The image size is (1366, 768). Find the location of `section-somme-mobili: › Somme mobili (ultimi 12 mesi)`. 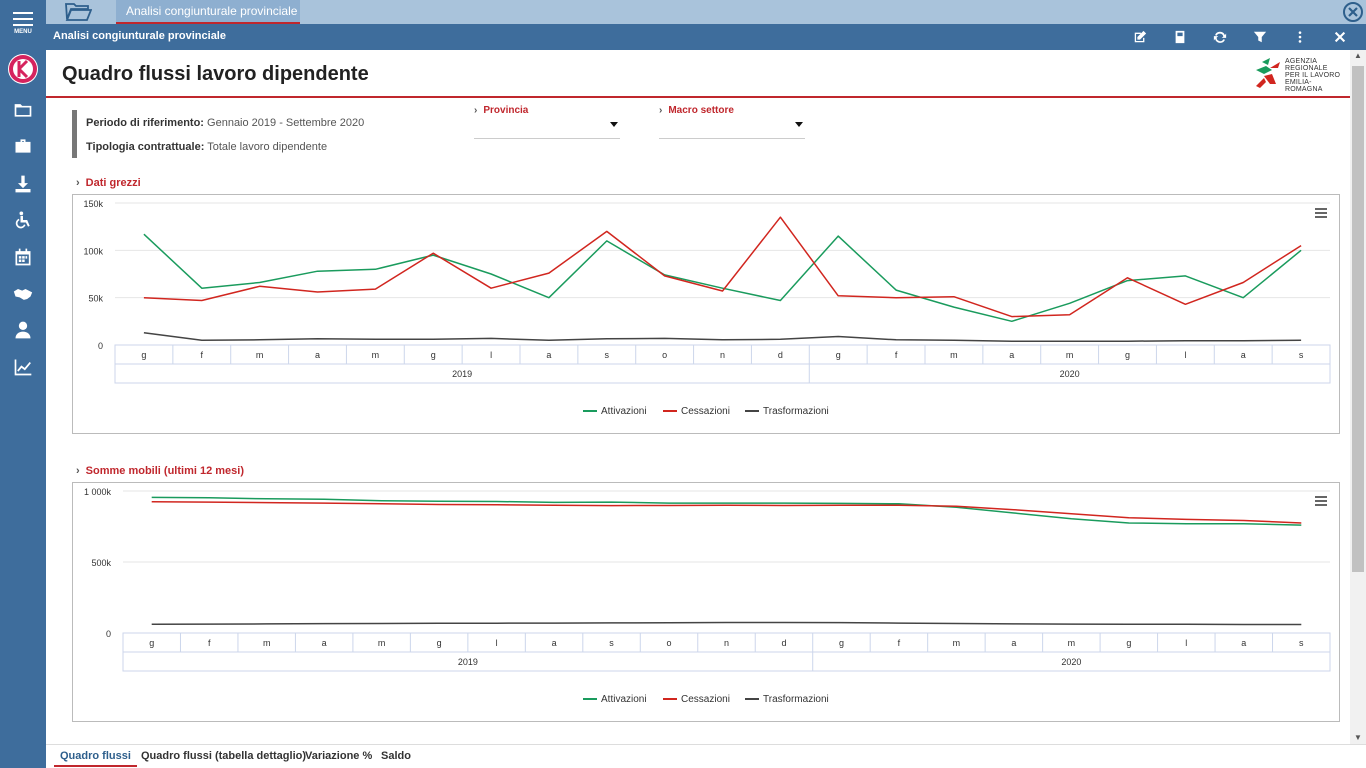

section-somme-mobili: › Somme mobili (ultimi 12 mesi) is located at coordinates (160, 471).